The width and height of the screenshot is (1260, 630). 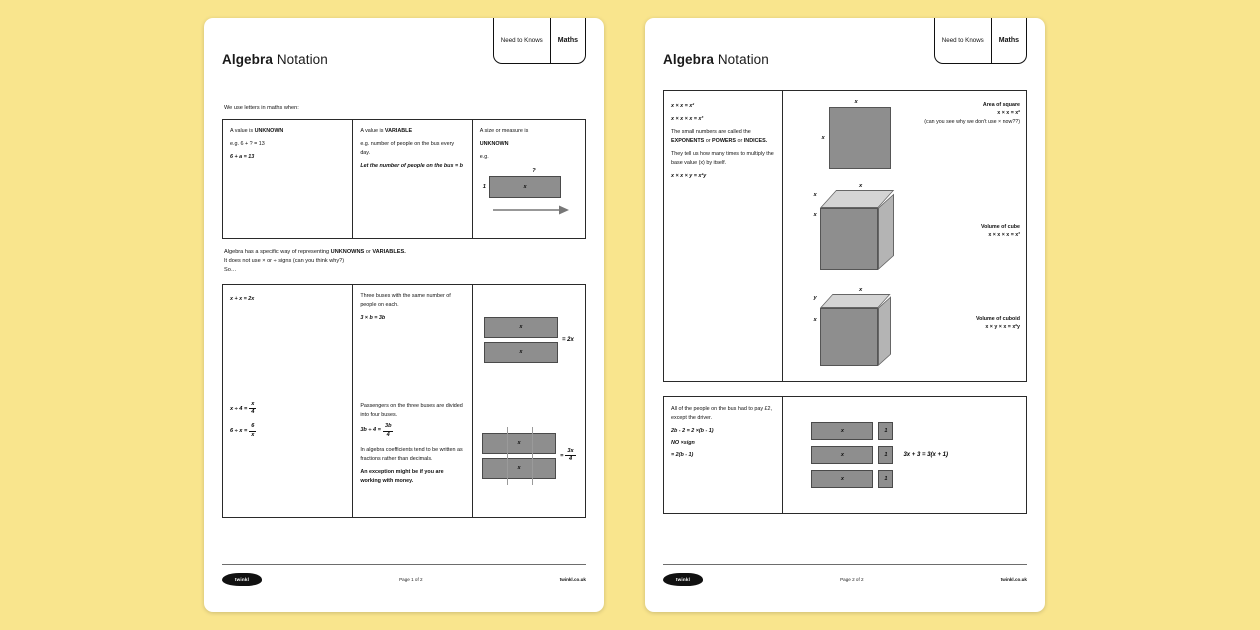 What do you see at coordinates (242, 579) in the screenshot?
I see `twinkl-logo: twinkl` at bounding box center [242, 579].